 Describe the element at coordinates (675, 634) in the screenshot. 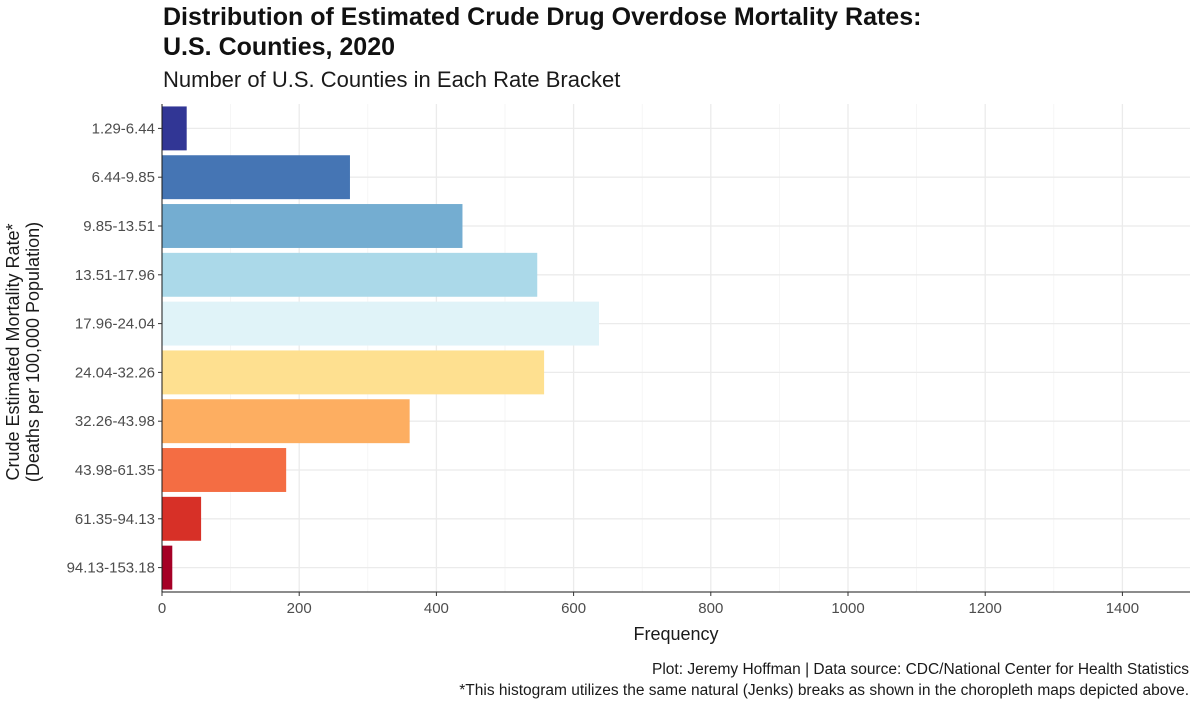

I see `x-axis-title: Frequency` at that location.